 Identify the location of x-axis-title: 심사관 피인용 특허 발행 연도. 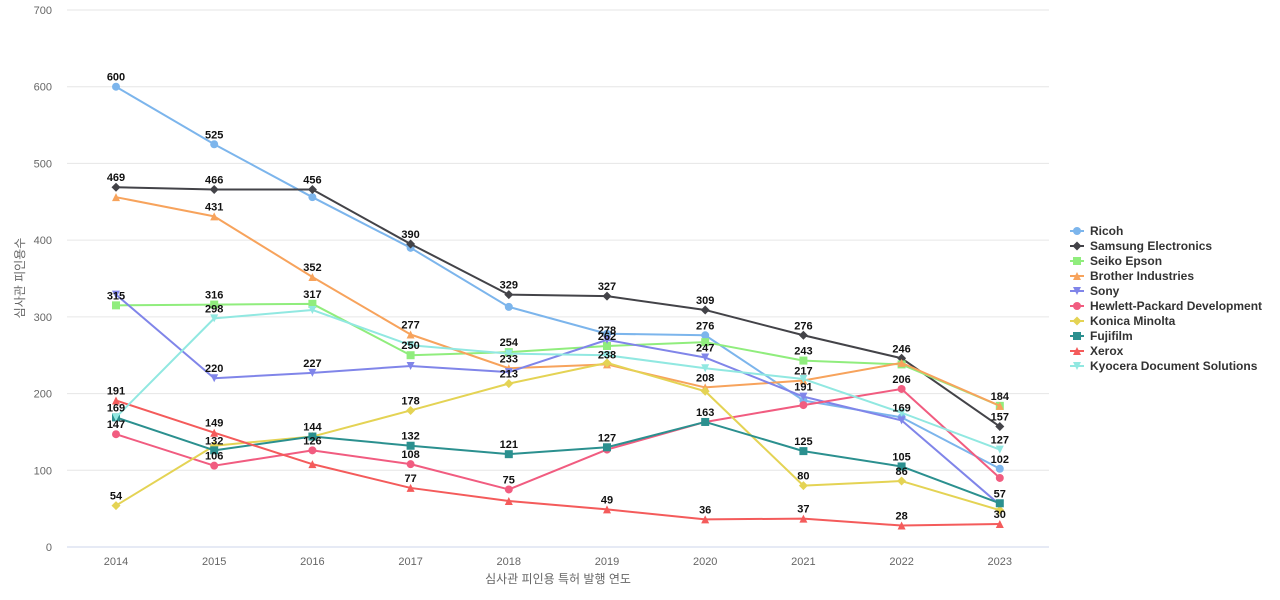
(558, 578).